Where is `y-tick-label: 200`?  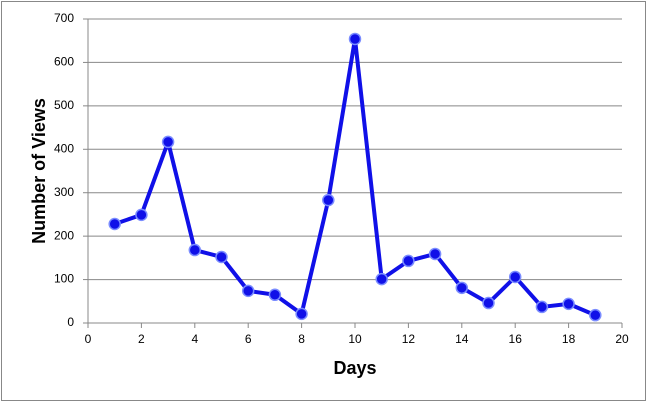 y-tick-label: 200 is located at coordinates (64, 235).